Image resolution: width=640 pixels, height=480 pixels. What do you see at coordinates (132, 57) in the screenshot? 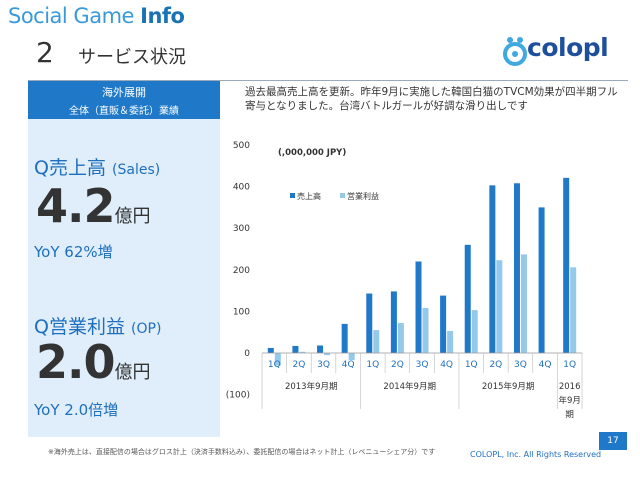
I see `section-title: サービス状況` at bounding box center [132, 57].